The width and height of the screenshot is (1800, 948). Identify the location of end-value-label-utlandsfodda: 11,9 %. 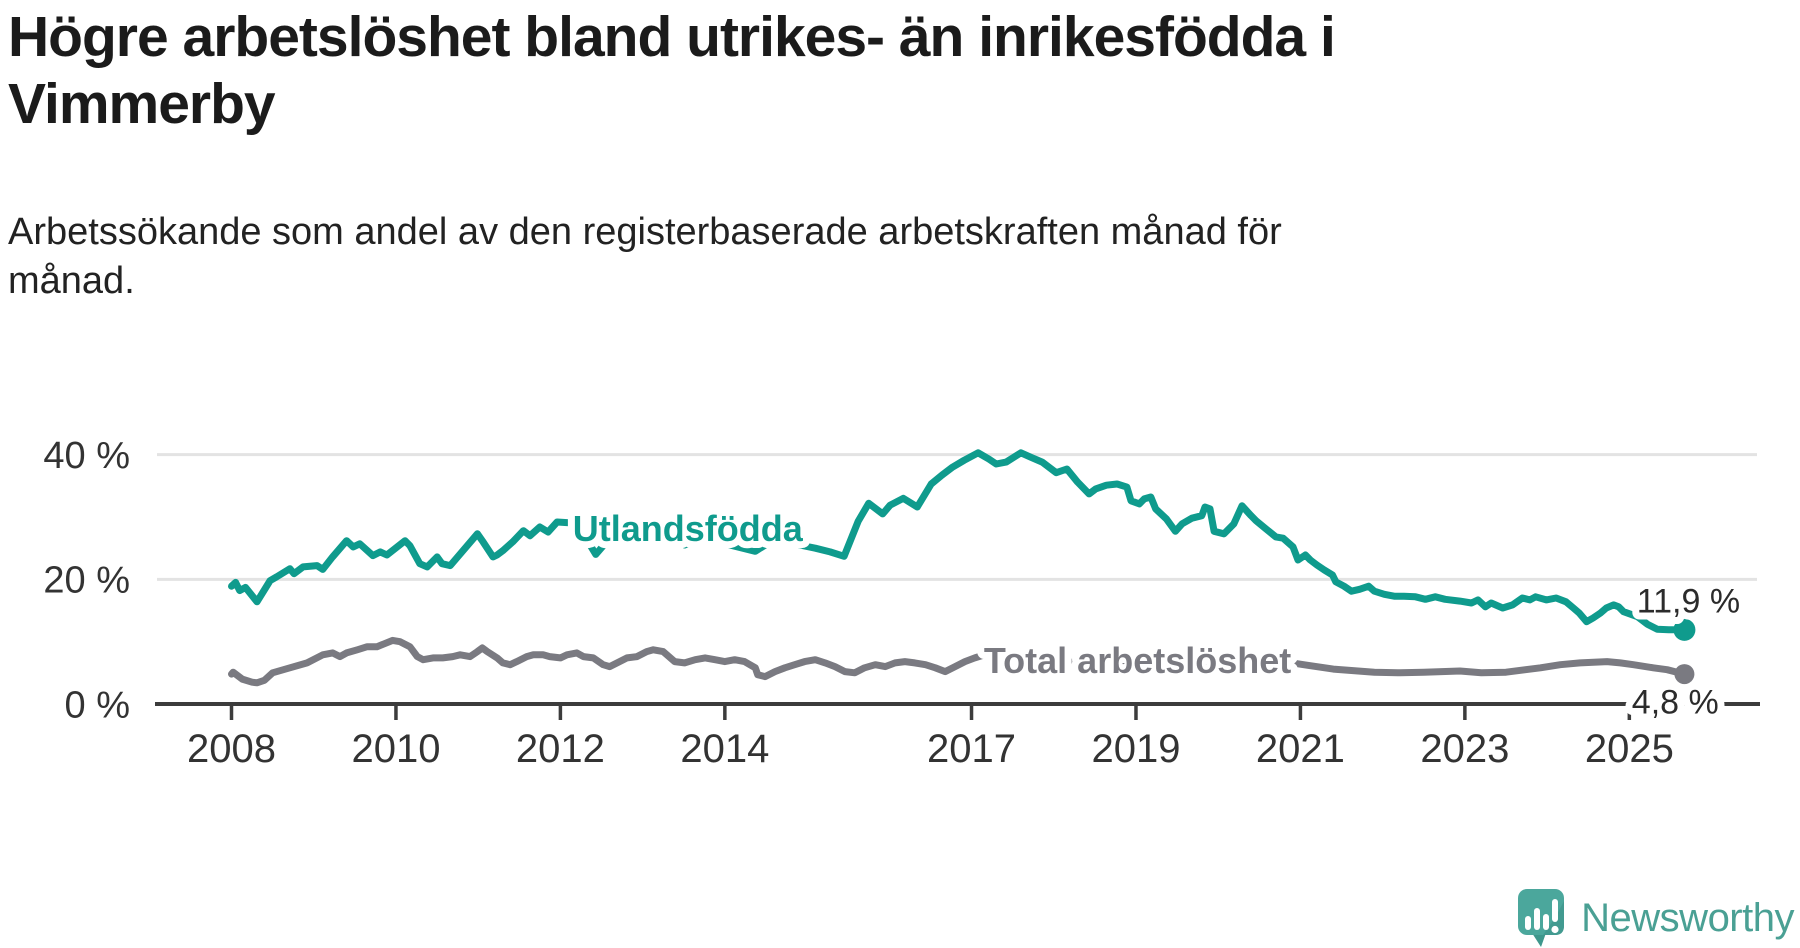
(1688, 601).